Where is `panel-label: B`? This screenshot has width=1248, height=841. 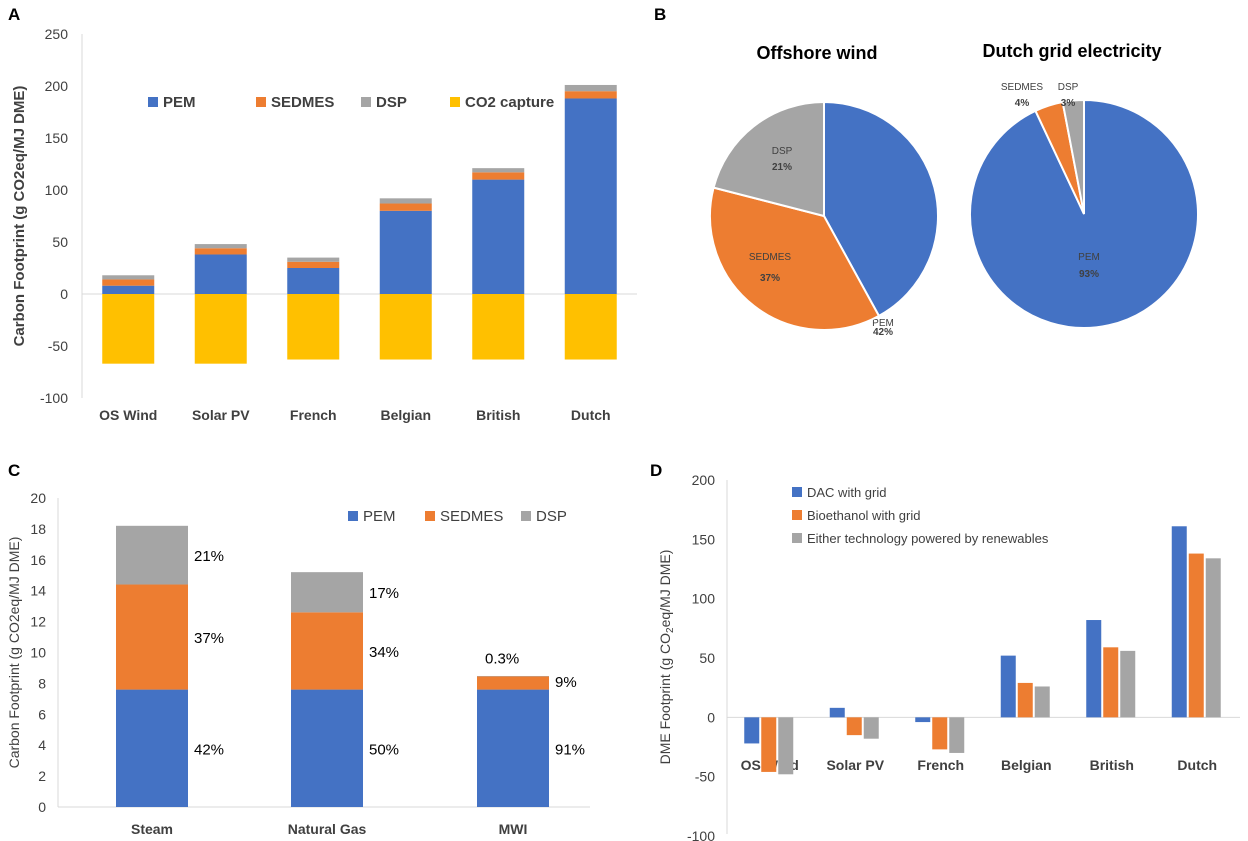 panel-label: B is located at coordinates (660, 14).